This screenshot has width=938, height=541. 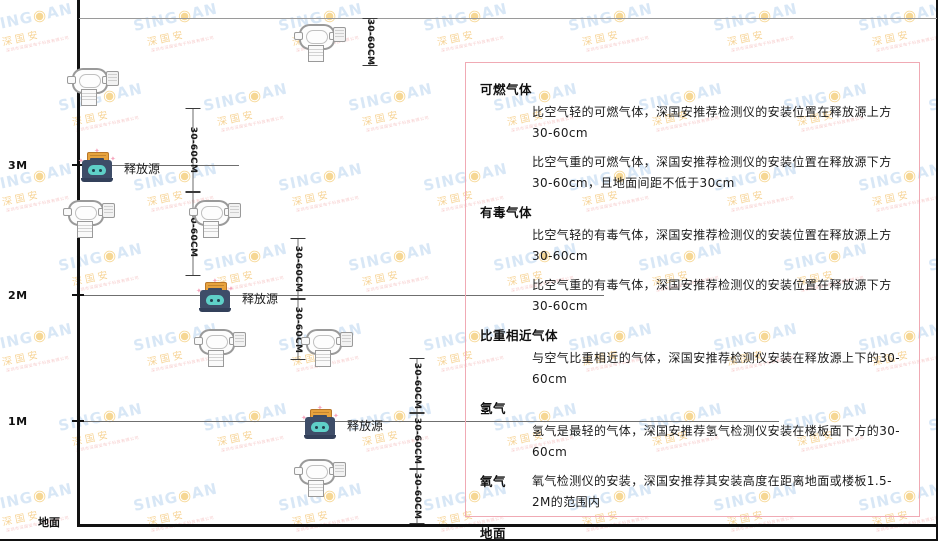 I want to click on panel-section-text: 与空气比重相近的气体，深国安推荐检测仪安装在释放源上下的30-60cm, so click(x=716, y=368).